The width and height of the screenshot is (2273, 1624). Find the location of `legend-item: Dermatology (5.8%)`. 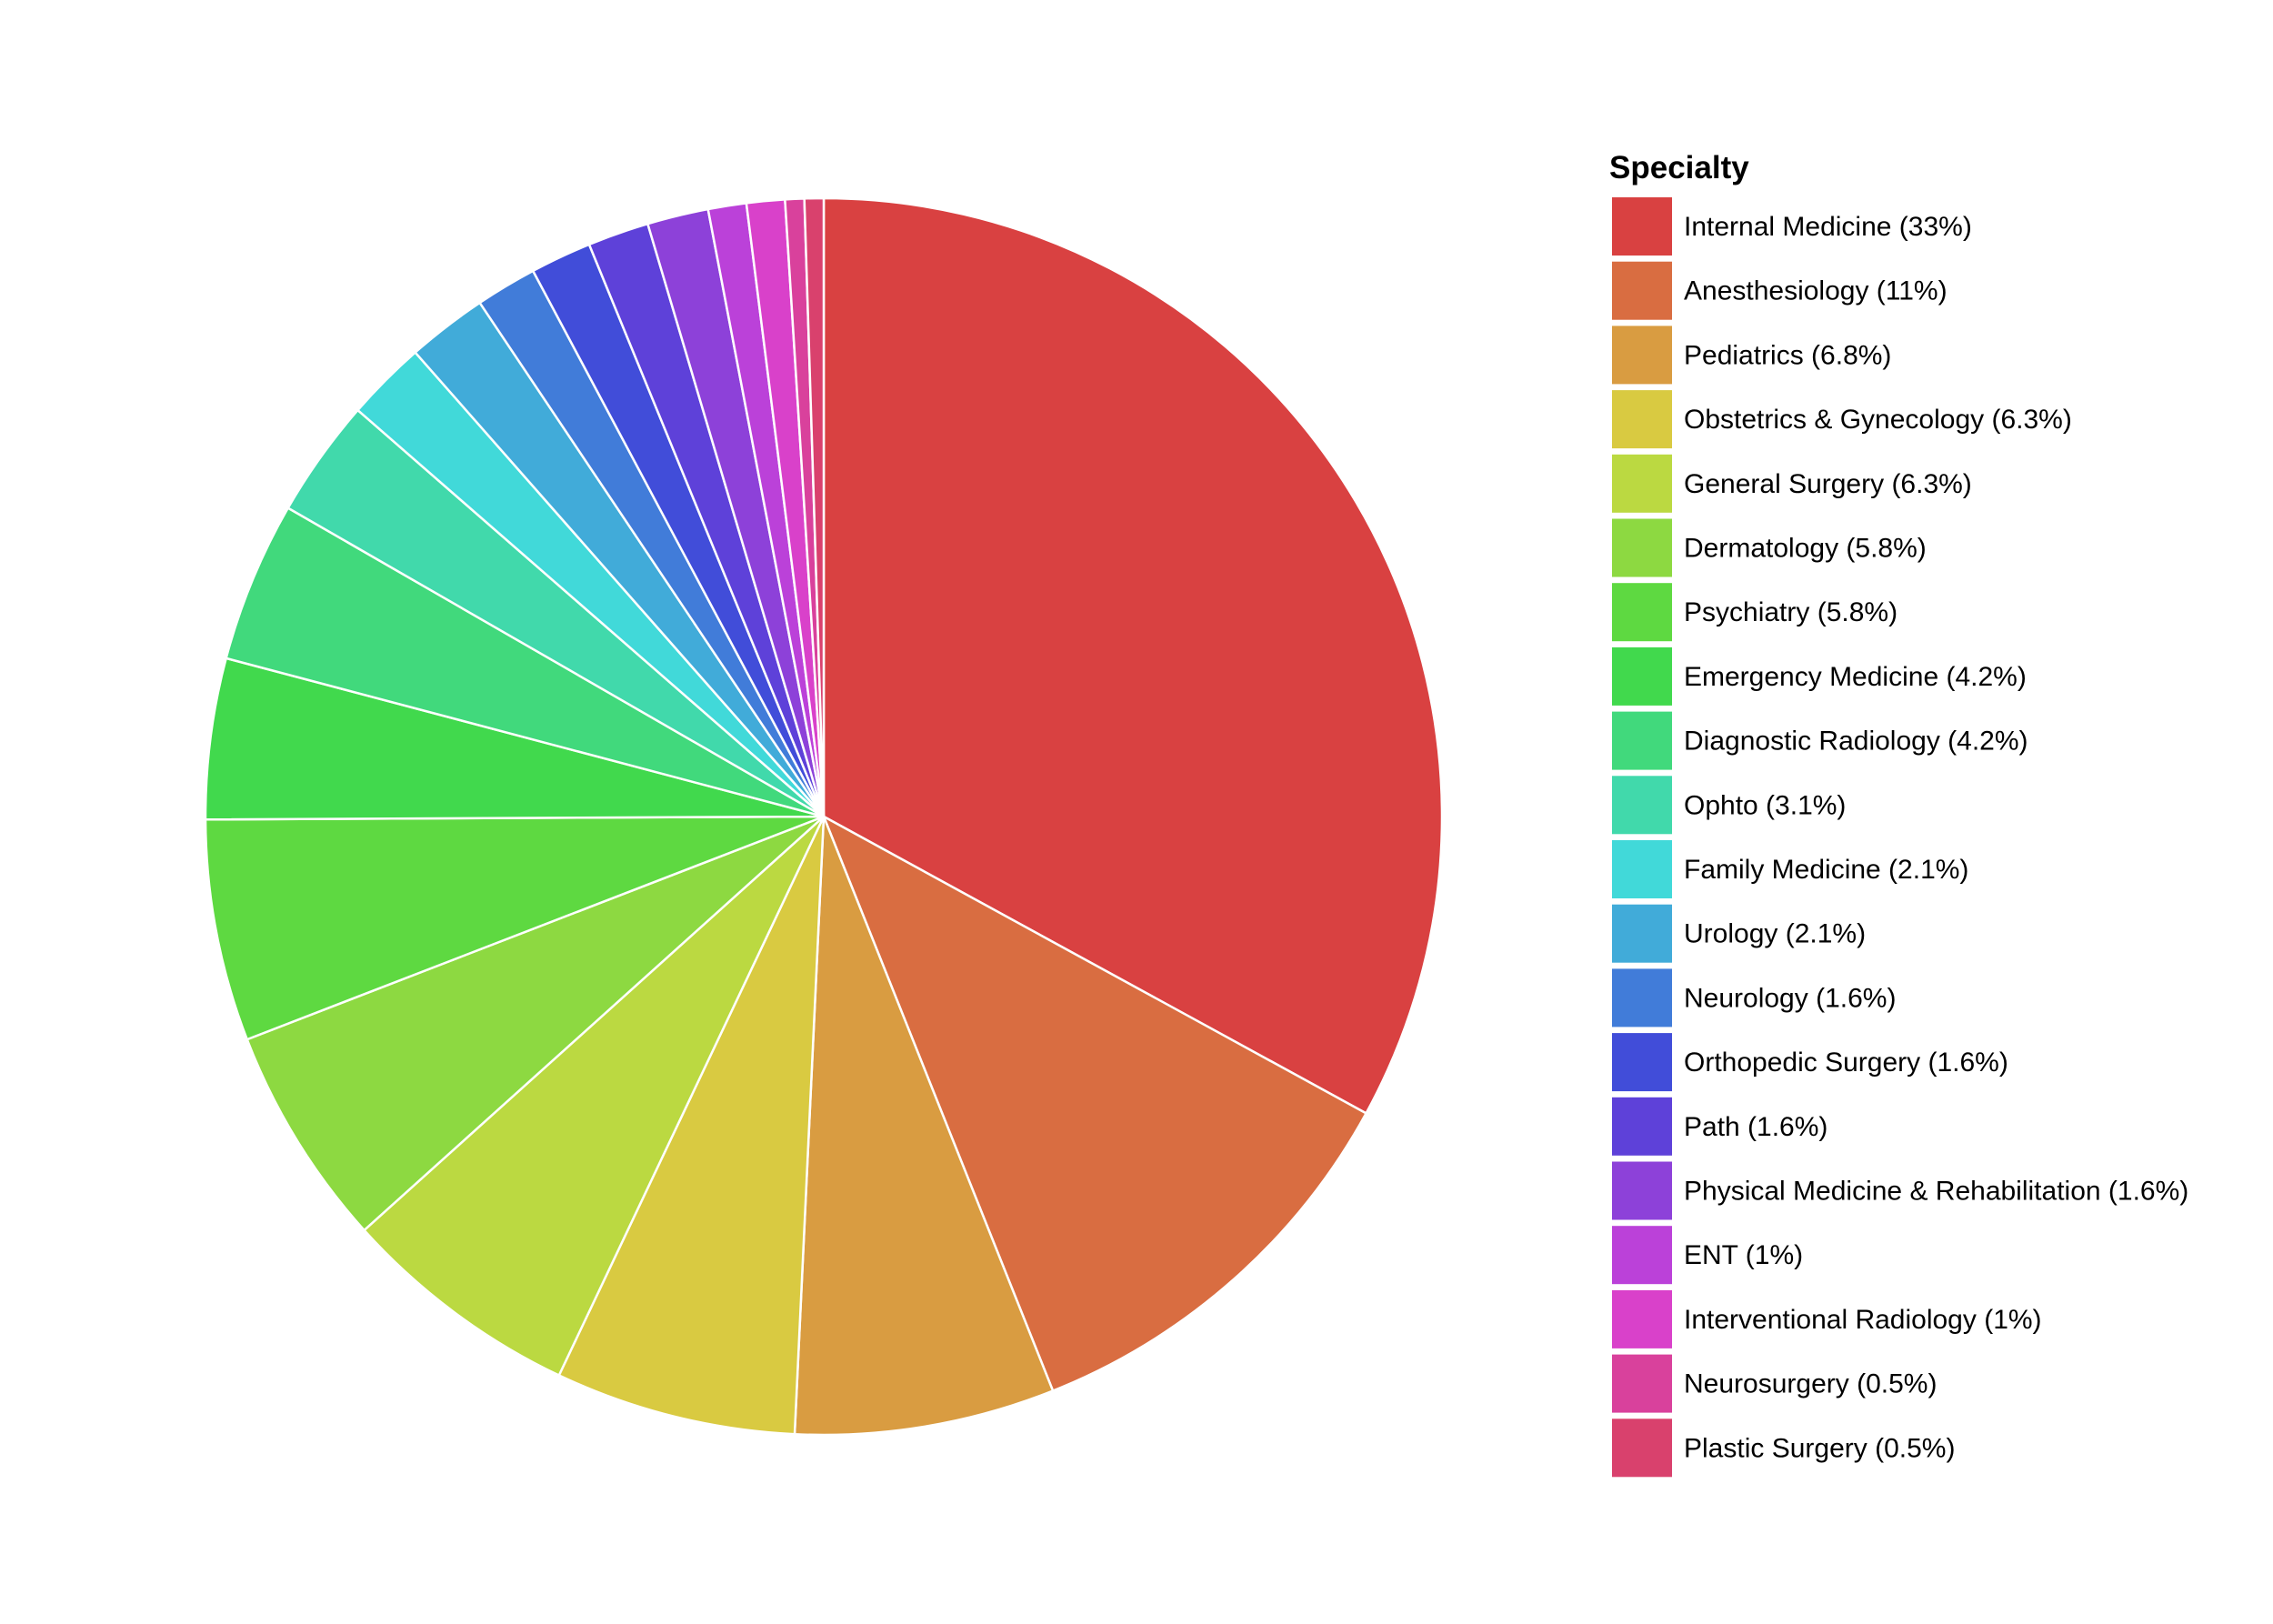

legend-item: Dermatology (5.8%) is located at coordinates (1768, 547).